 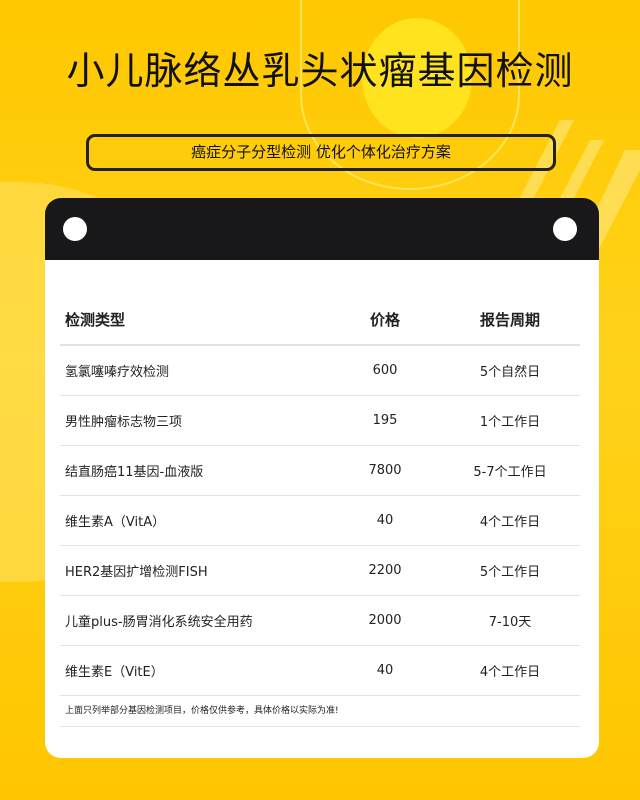 I want to click on table-row: HER2基因扩增检测FISH 2200 5个工作日, so click(x=320, y=570).